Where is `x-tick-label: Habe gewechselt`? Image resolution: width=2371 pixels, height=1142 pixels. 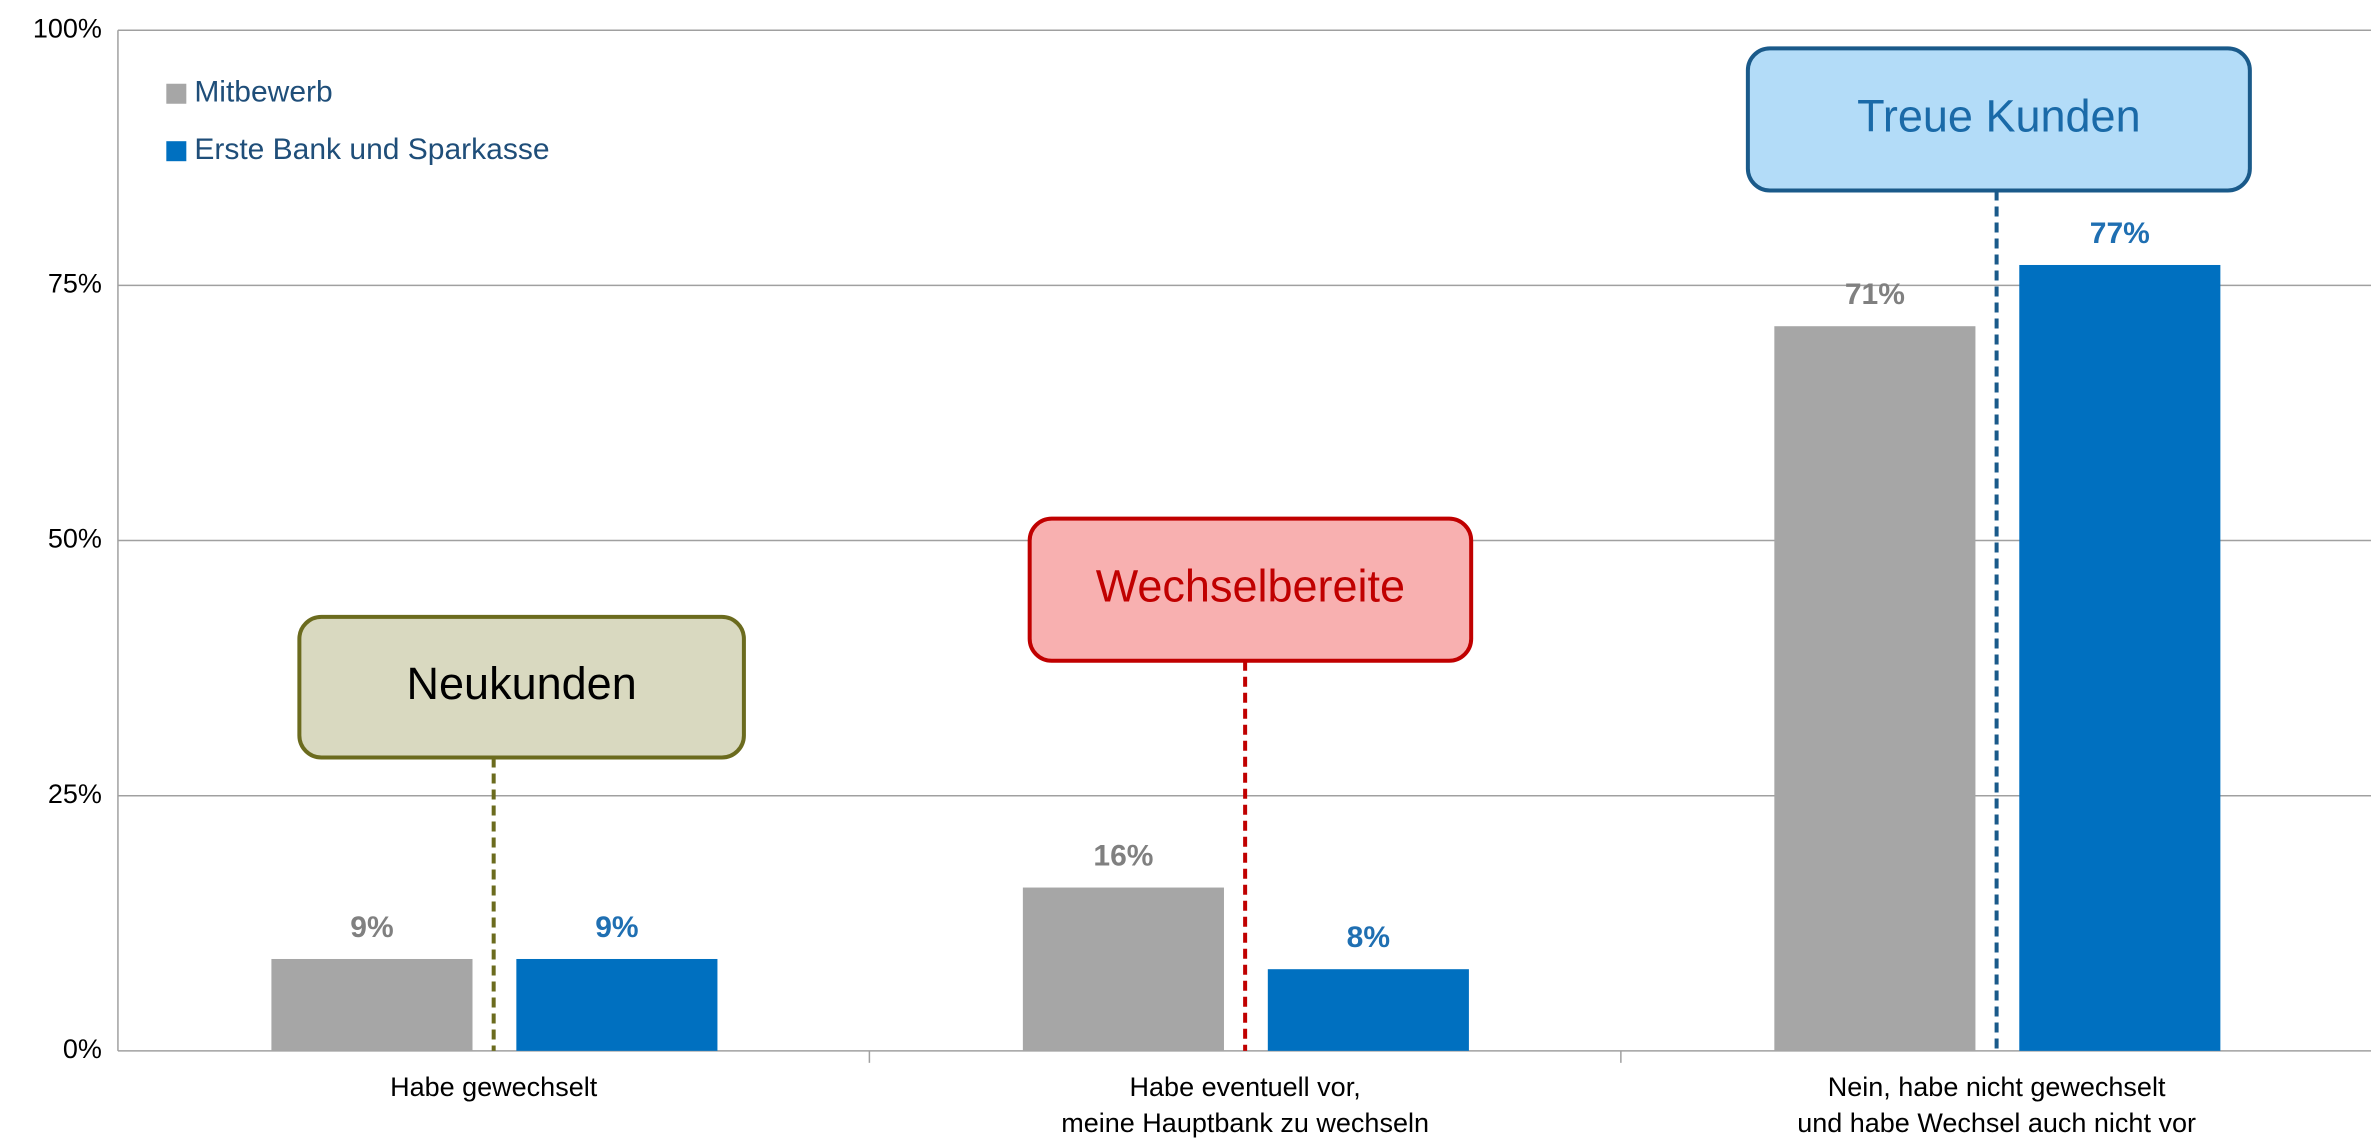 x-tick-label: Habe gewechselt is located at coordinates (494, 1086).